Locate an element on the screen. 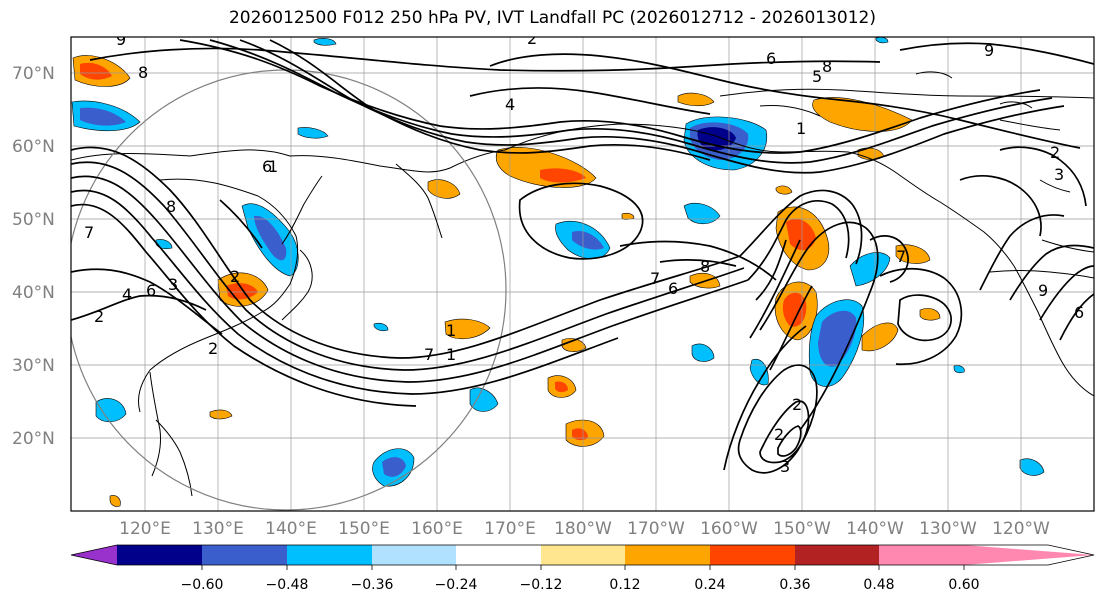  lat-label: 70°N is located at coordinates (33, 74).